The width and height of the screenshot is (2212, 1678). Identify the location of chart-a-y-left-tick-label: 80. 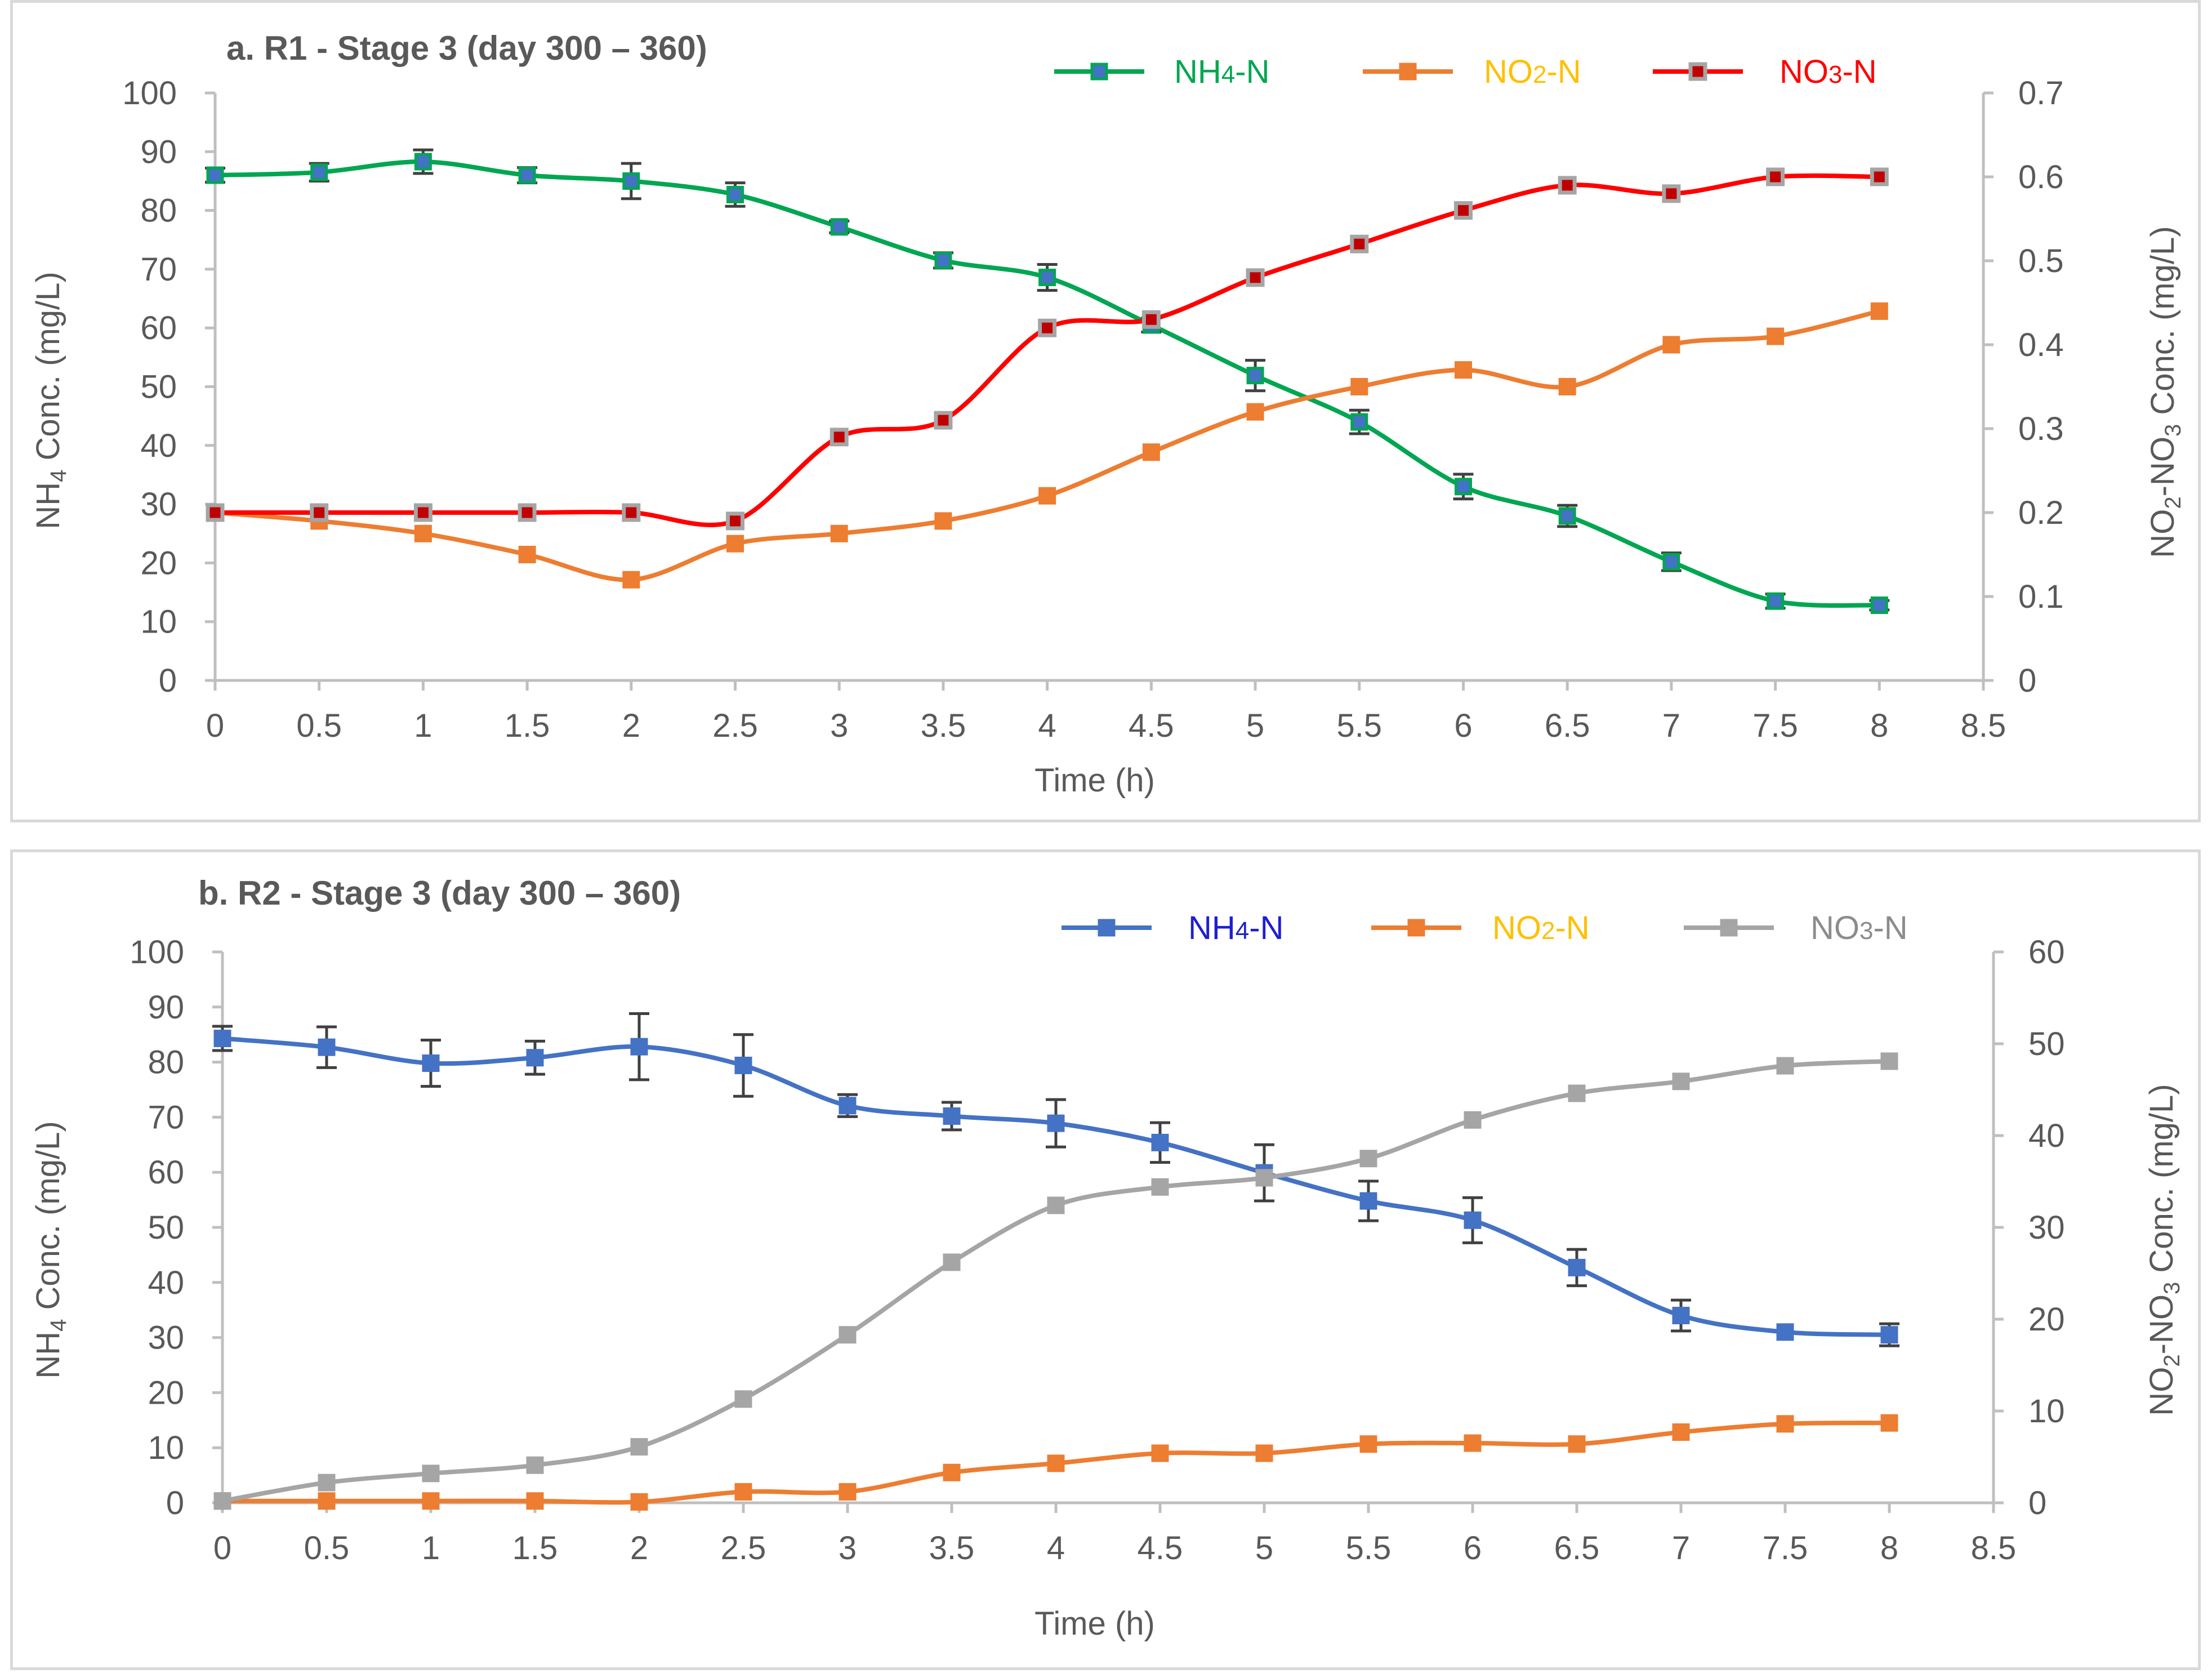
(158, 211).